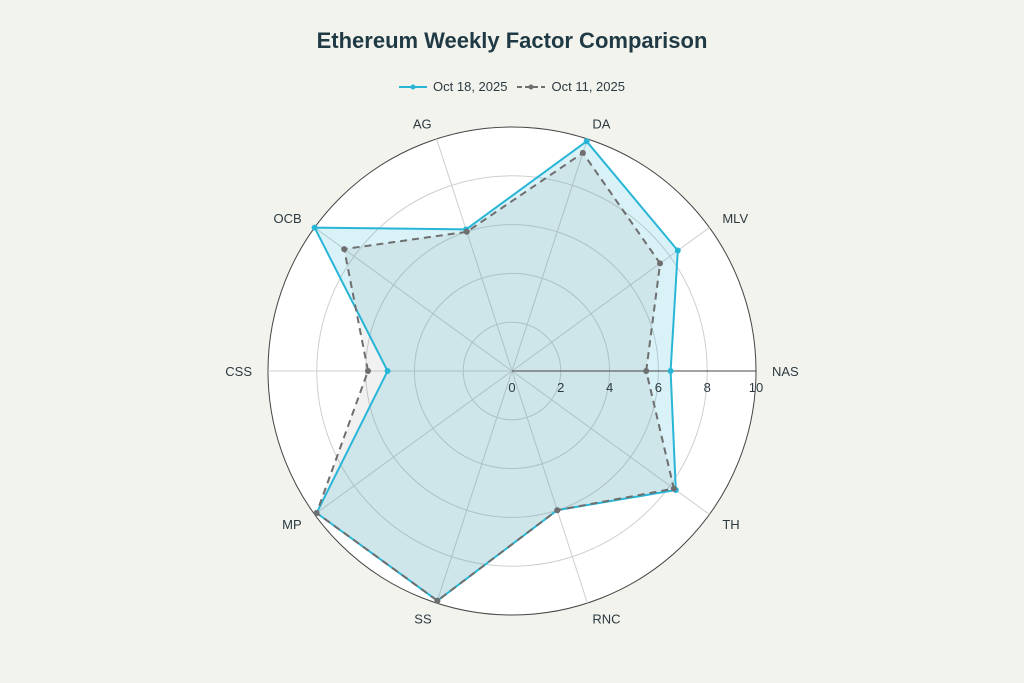  Describe the element at coordinates (560, 387) in the screenshot. I see `radial-tick-label-2: 2` at that location.